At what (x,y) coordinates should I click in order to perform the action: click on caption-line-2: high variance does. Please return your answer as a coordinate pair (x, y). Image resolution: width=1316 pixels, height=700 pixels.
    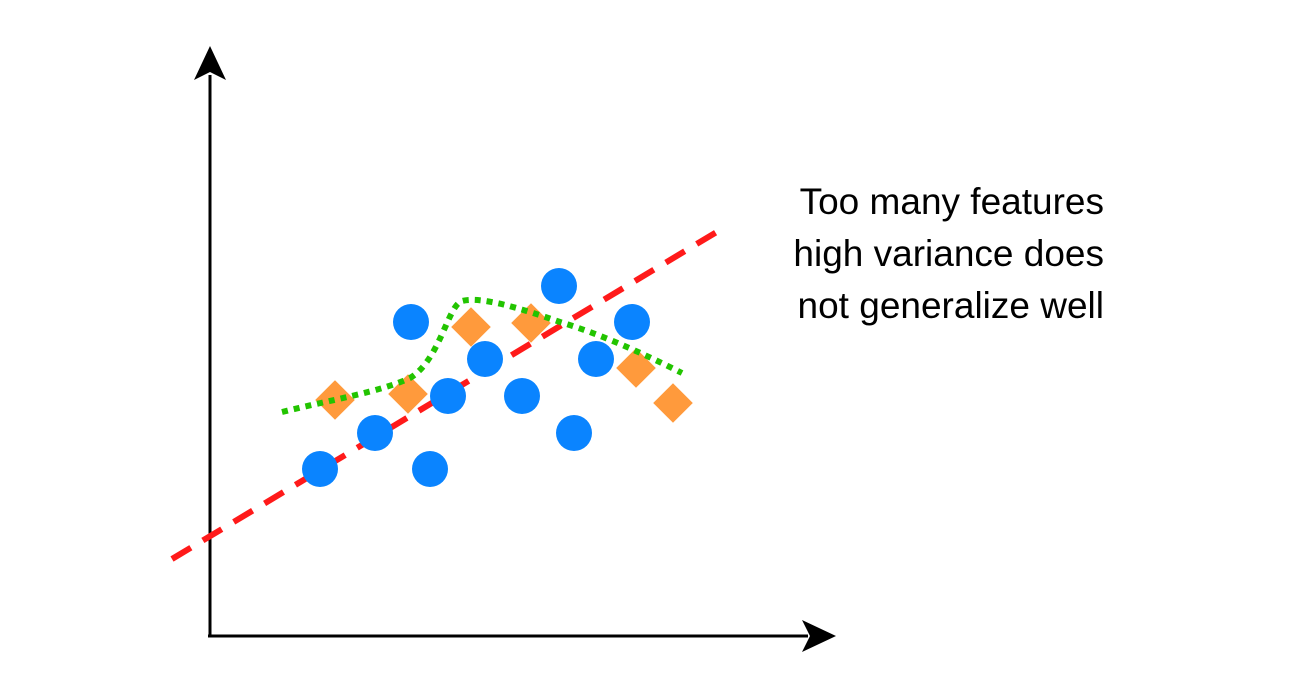
    Looking at the image, I should click on (948, 253).